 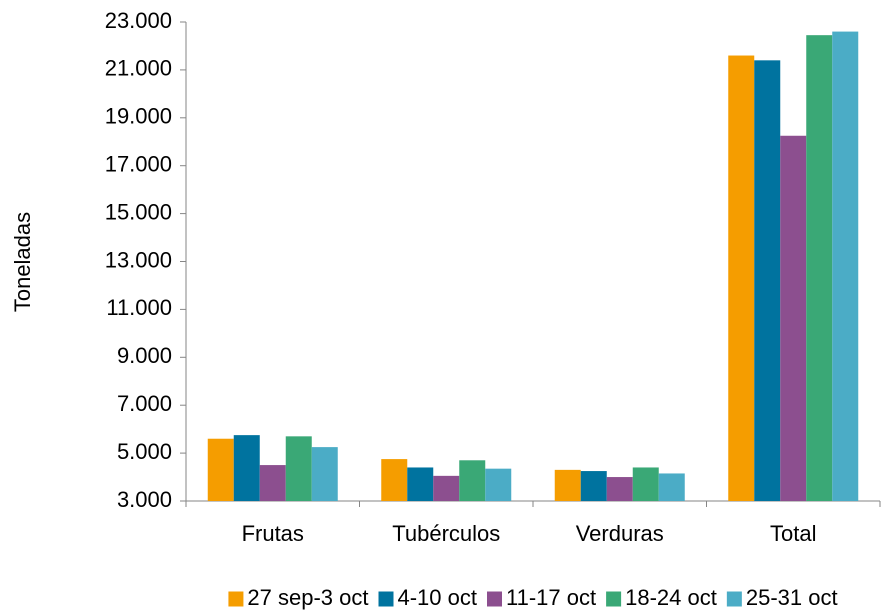 I want to click on x-tick-label: Total, so click(x=793, y=533).